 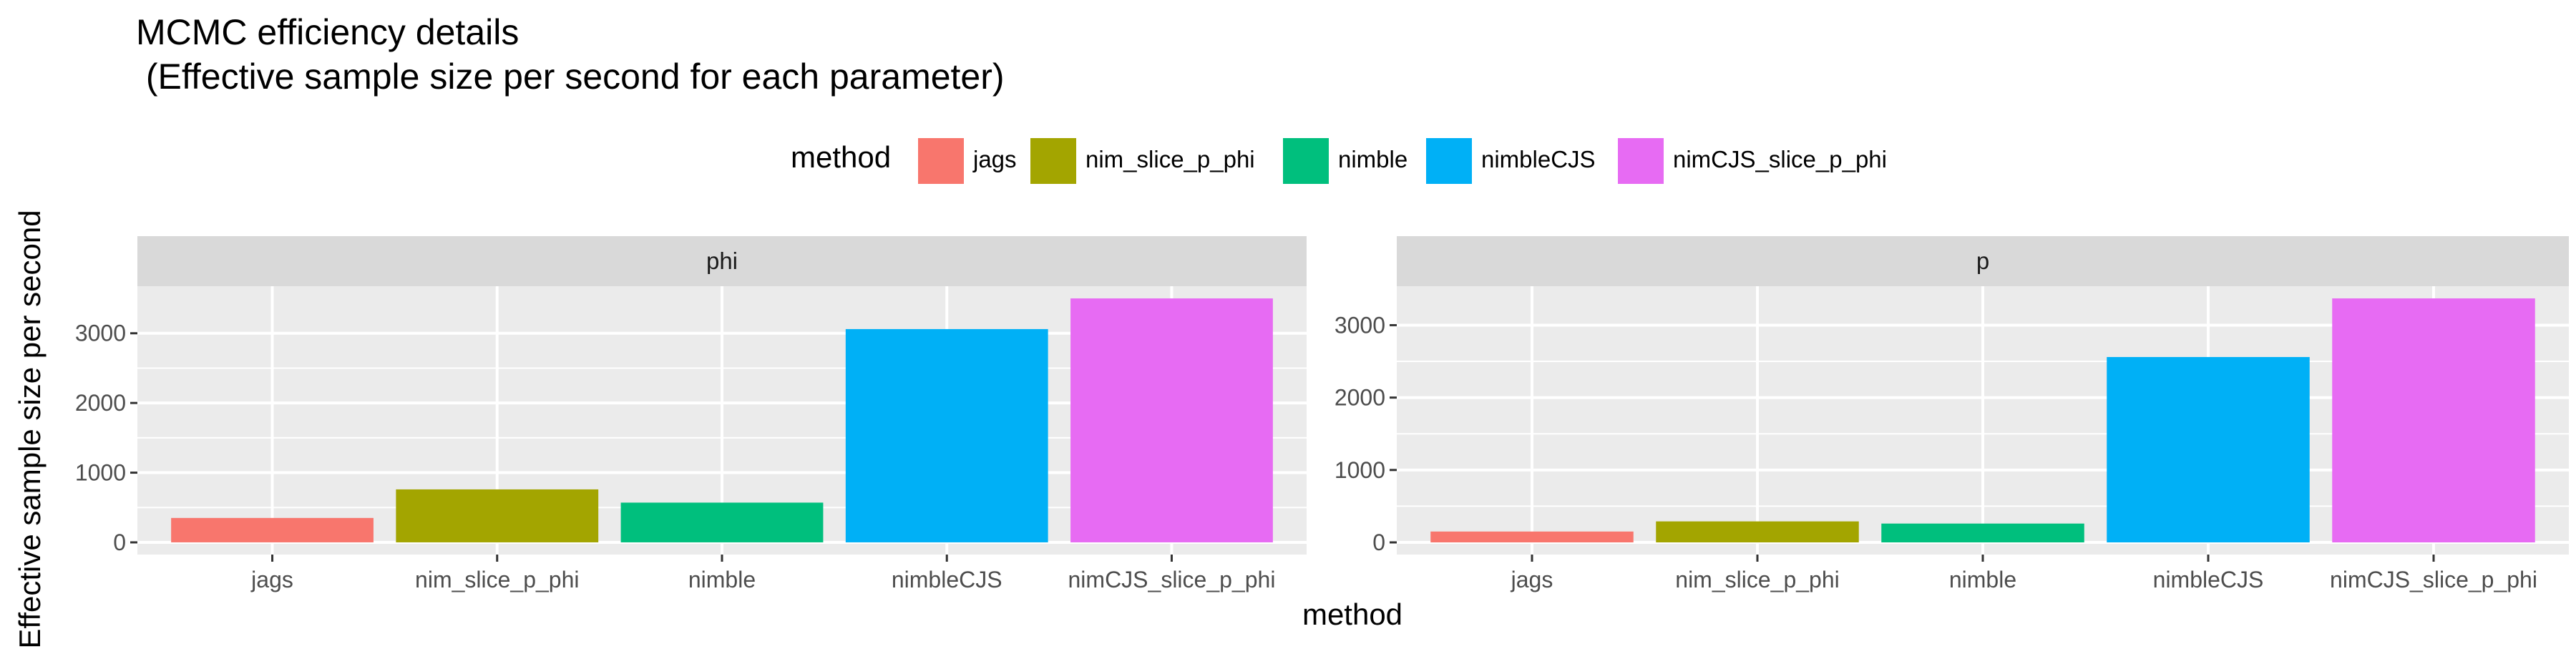 I want to click on facet-strip-label-p: p, so click(x=1982, y=261).